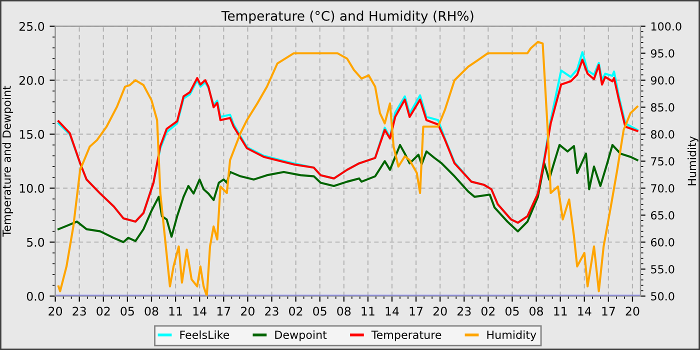 This screenshot has height=350, width=700. I want to click on y2-tick-label: 80.0, so click(662, 134).